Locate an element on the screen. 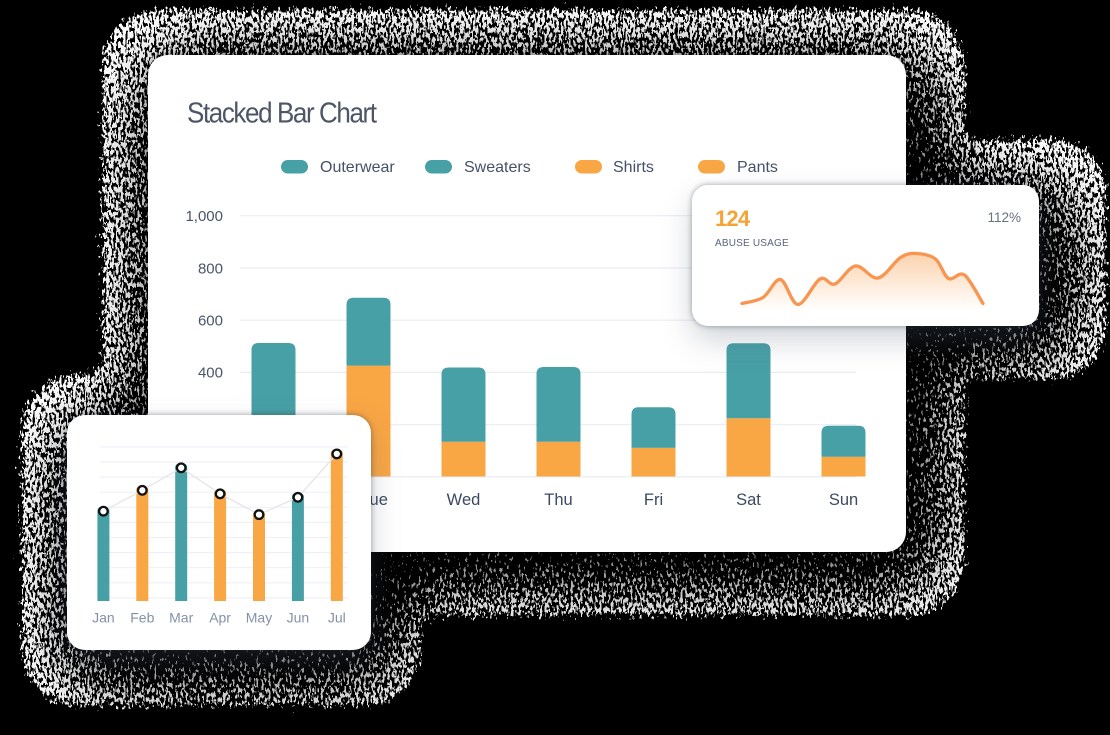 The height and width of the screenshot is (735, 1110). svg-text: Sun is located at coordinates (843, 500).